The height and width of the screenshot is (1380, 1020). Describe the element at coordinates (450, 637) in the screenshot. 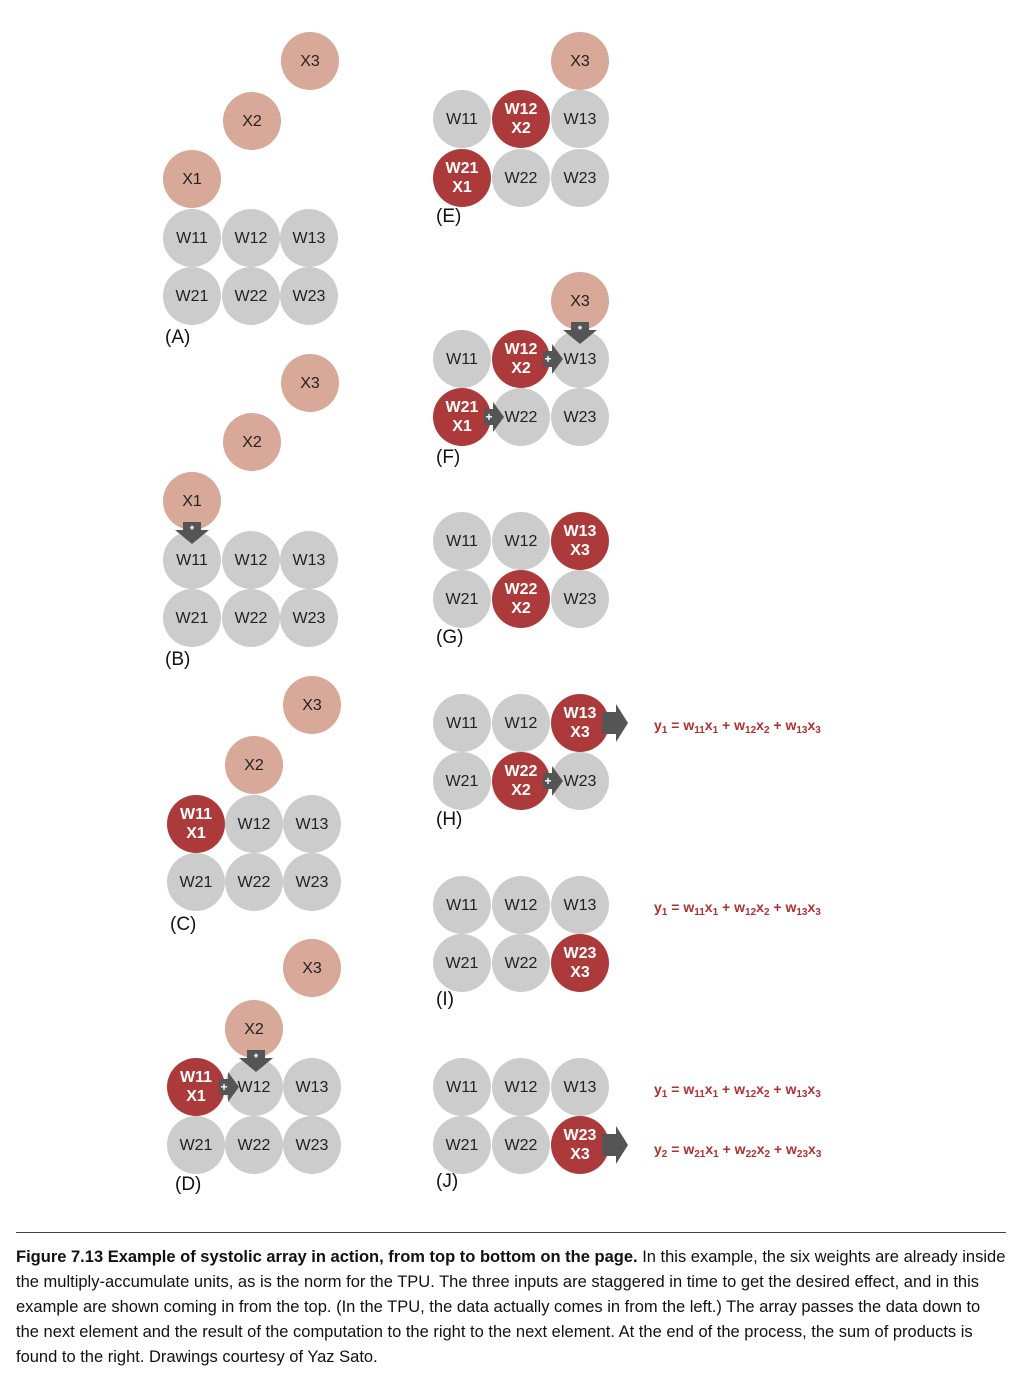

I see `panel-label-g: (G)` at that location.